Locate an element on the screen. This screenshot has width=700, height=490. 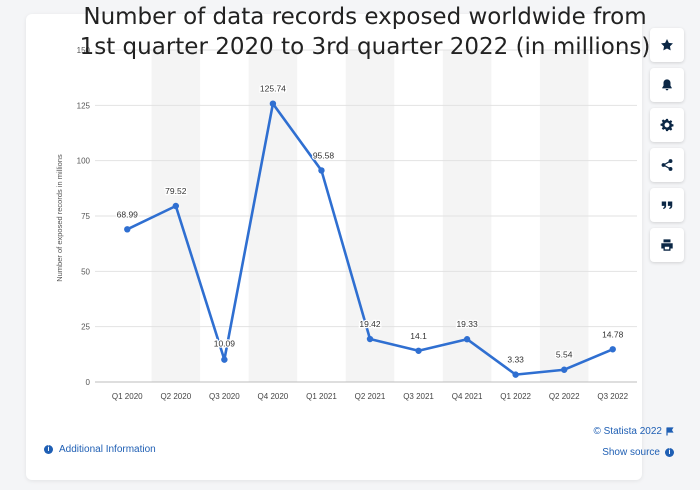
data-label: 79.52 is located at coordinates (176, 191).